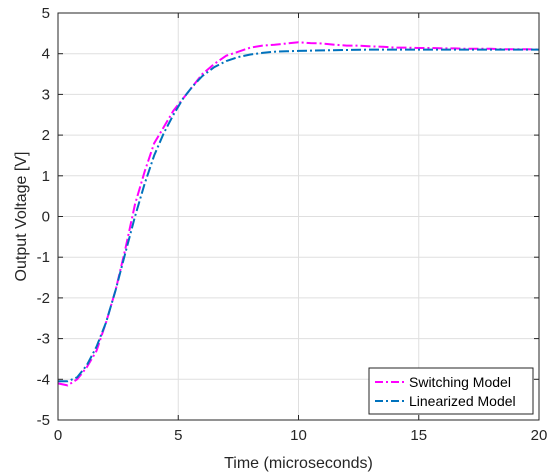  I want to click on legend: Switching Model Linearized Model, so click(451, 391).